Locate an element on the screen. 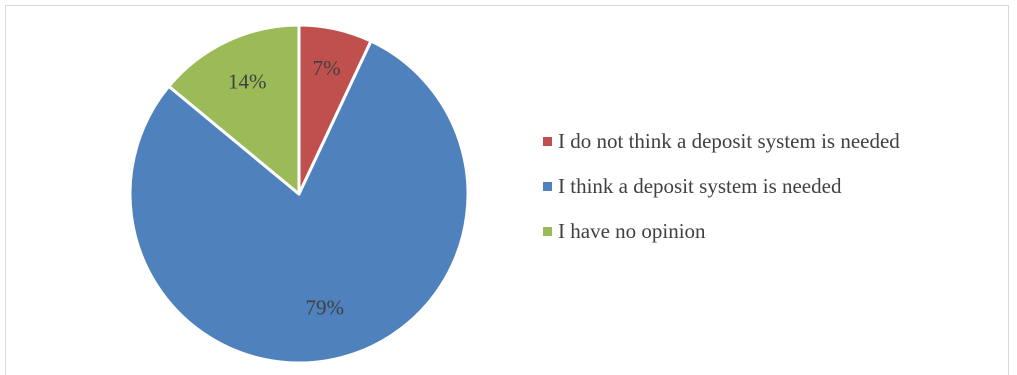 The height and width of the screenshot is (375, 1017). pie-slice-no-opinion is located at coordinates (234, 109).